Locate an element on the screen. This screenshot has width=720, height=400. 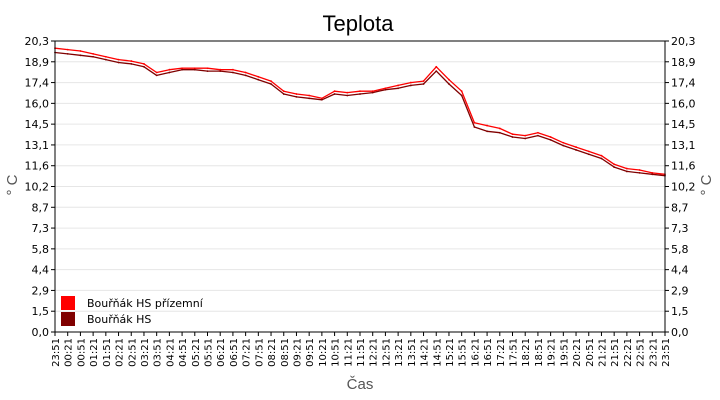
y-tick-label-left: 0,0 is located at coordinates (41, 332).